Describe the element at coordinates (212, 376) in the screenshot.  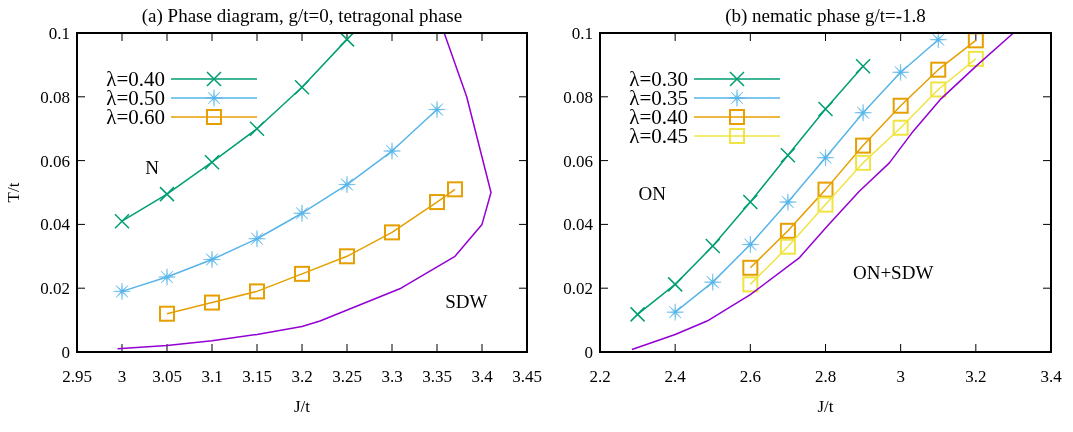
I see `x-tick-label: 3.1` at that location.